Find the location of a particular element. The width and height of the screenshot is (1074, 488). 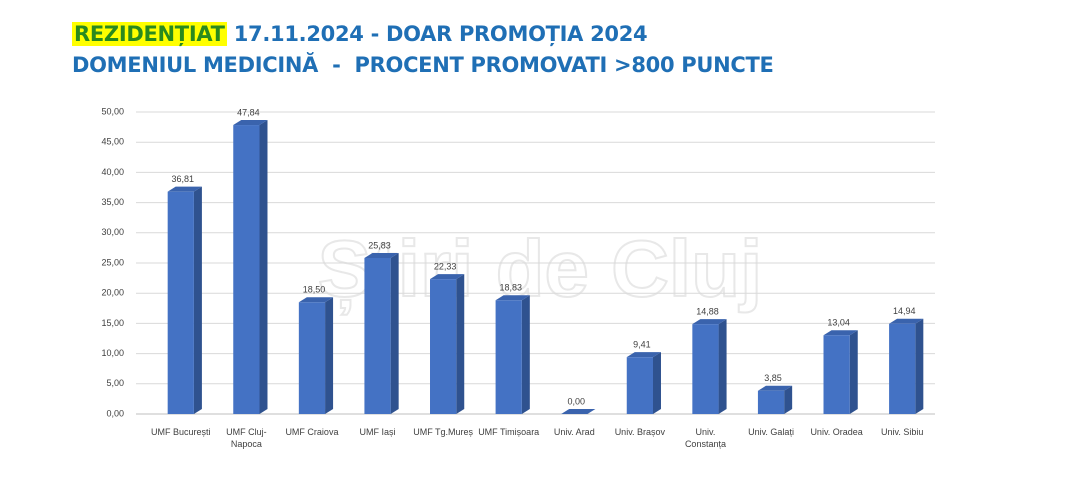

value-label: 14,94 is located at coordinates (904, 311).